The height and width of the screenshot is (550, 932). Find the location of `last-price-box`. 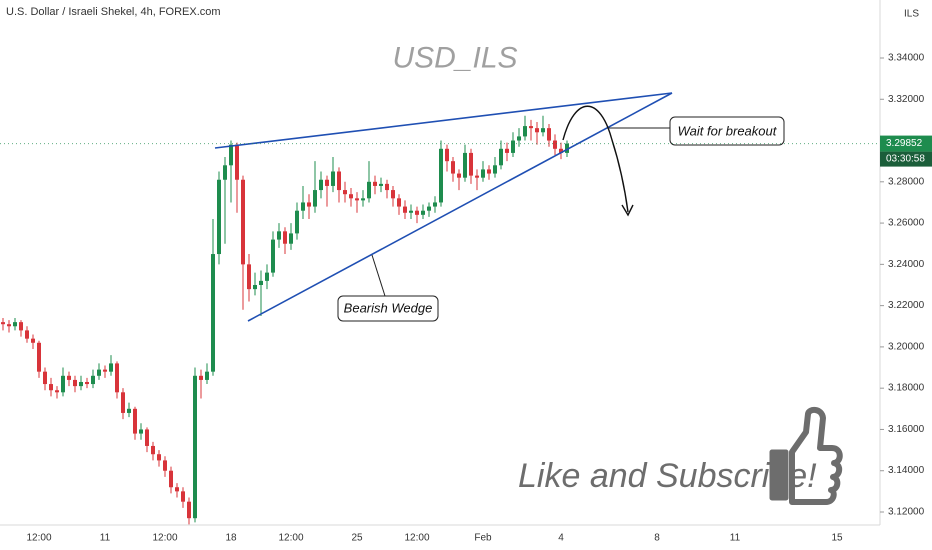

last-price-box is located at coordinates (906, 143).